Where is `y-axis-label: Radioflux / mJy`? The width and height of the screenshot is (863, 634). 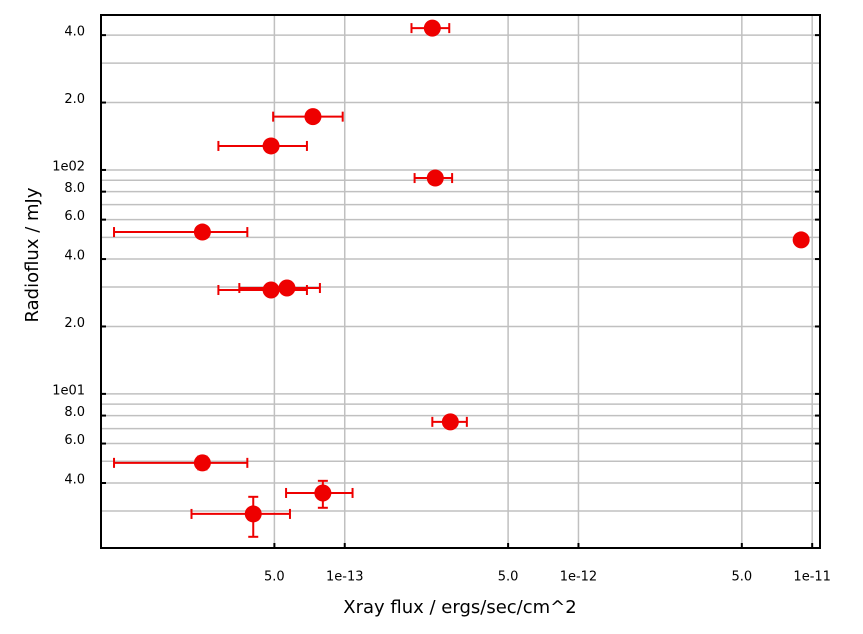 y-axis-label: Radioflux / mJy is located at coordinates (32, 254).